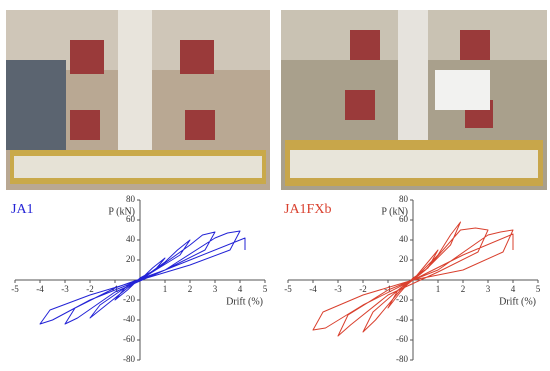 The height and width of the screenshot is (371, 550). I want to click on chart-title: JA1FXb, so click(307, 209).